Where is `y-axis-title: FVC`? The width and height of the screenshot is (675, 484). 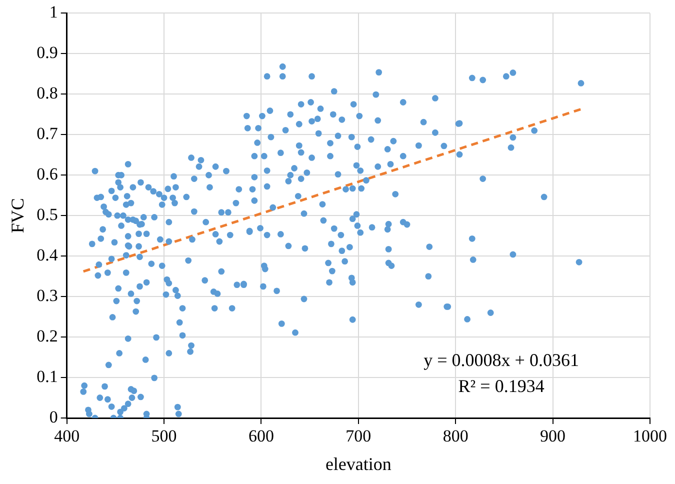
y-axis-title: FVC is located at coordinates (18, 216).